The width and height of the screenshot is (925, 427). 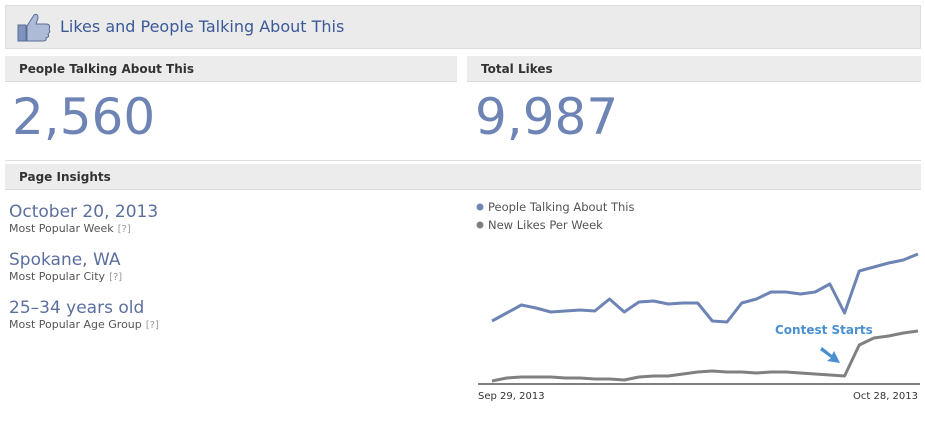 What do you see at coordinates (65, 260) in the screenshot?
I see `insight-value: Spokane, WA` at bounding box center [65, 260].